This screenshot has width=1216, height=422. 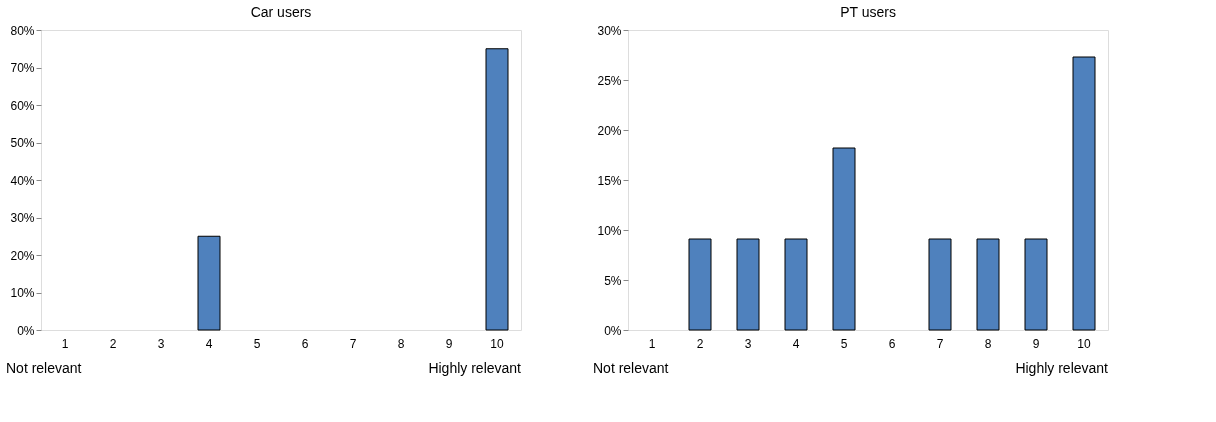 What do you see at coordinates (281, 12) in the screenshot?
I see `chart-title: Car users` at bounding box center [281, 12].